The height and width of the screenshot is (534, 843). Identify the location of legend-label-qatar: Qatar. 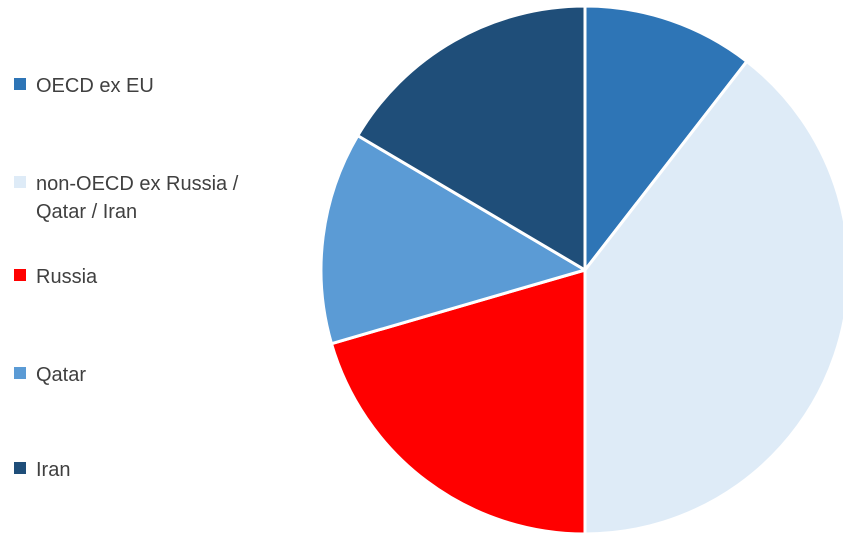
(61, 375).